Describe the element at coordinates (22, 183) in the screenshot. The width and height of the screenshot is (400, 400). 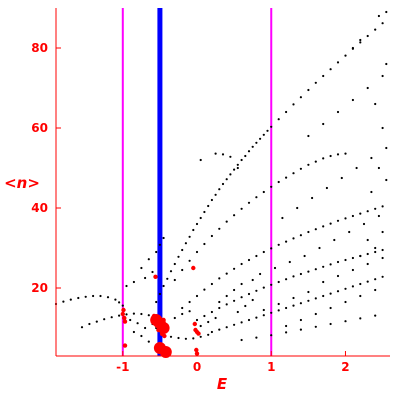
I see `y-axis-label: <n>` at that location.